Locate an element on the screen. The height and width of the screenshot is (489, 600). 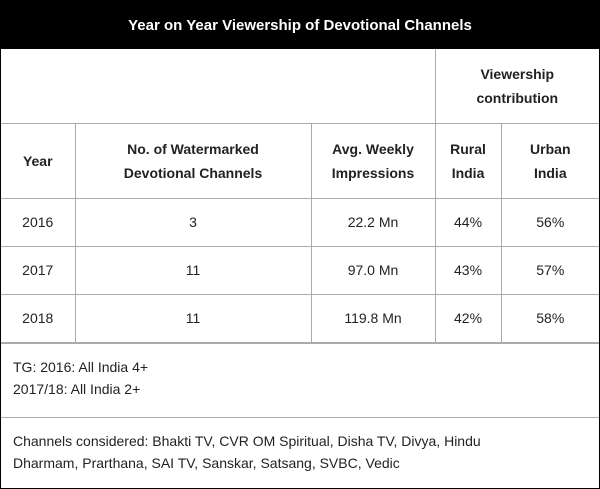
cell-year: 2017 is located at coordinates (38, 270).